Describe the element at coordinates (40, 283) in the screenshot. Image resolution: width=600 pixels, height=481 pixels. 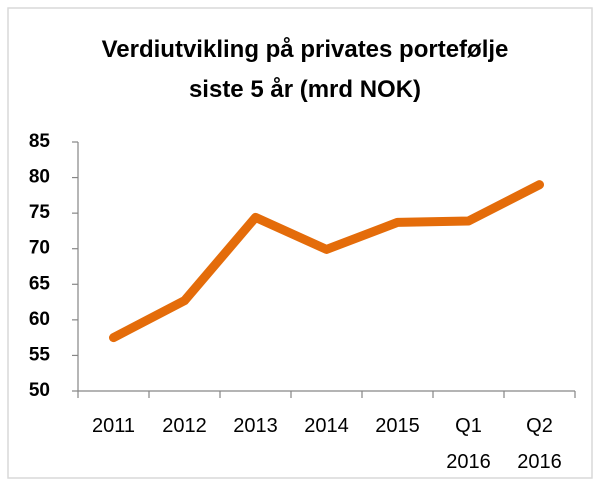
I see `y-tick-label: 65` at that location.